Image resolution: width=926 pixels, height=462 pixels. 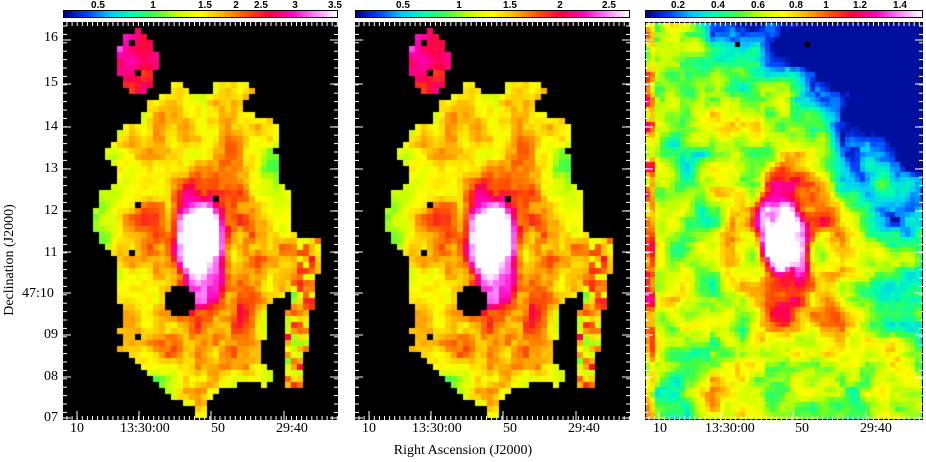 I want to click on y-tick-label: 13, so click(x=51, y=168).